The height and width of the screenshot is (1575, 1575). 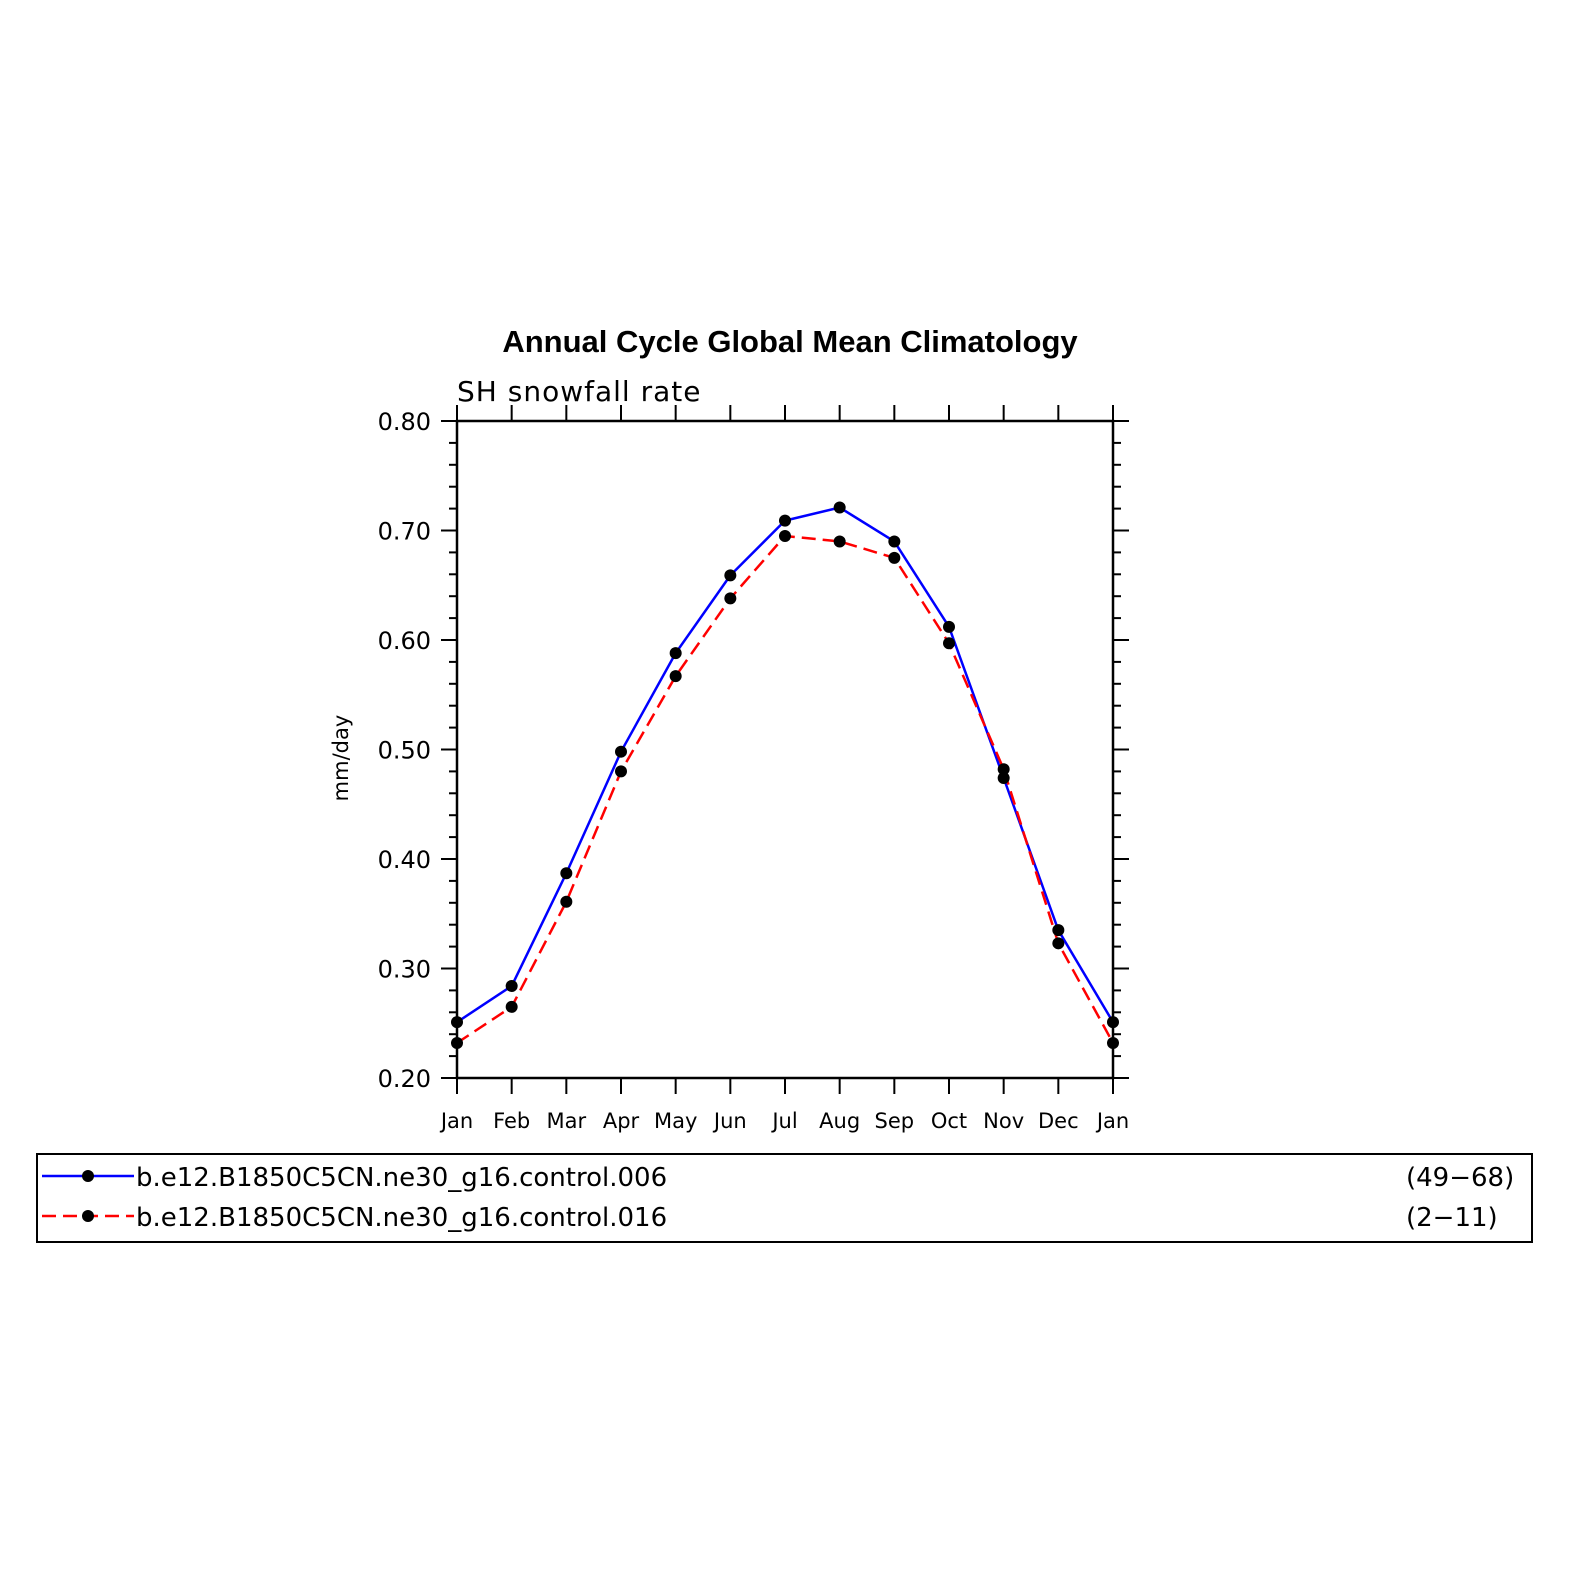 What do you see at coordinates (404, 860) in the screenshot?
I see `y-tick-label: 0.40` at bounding box center [404, 860].